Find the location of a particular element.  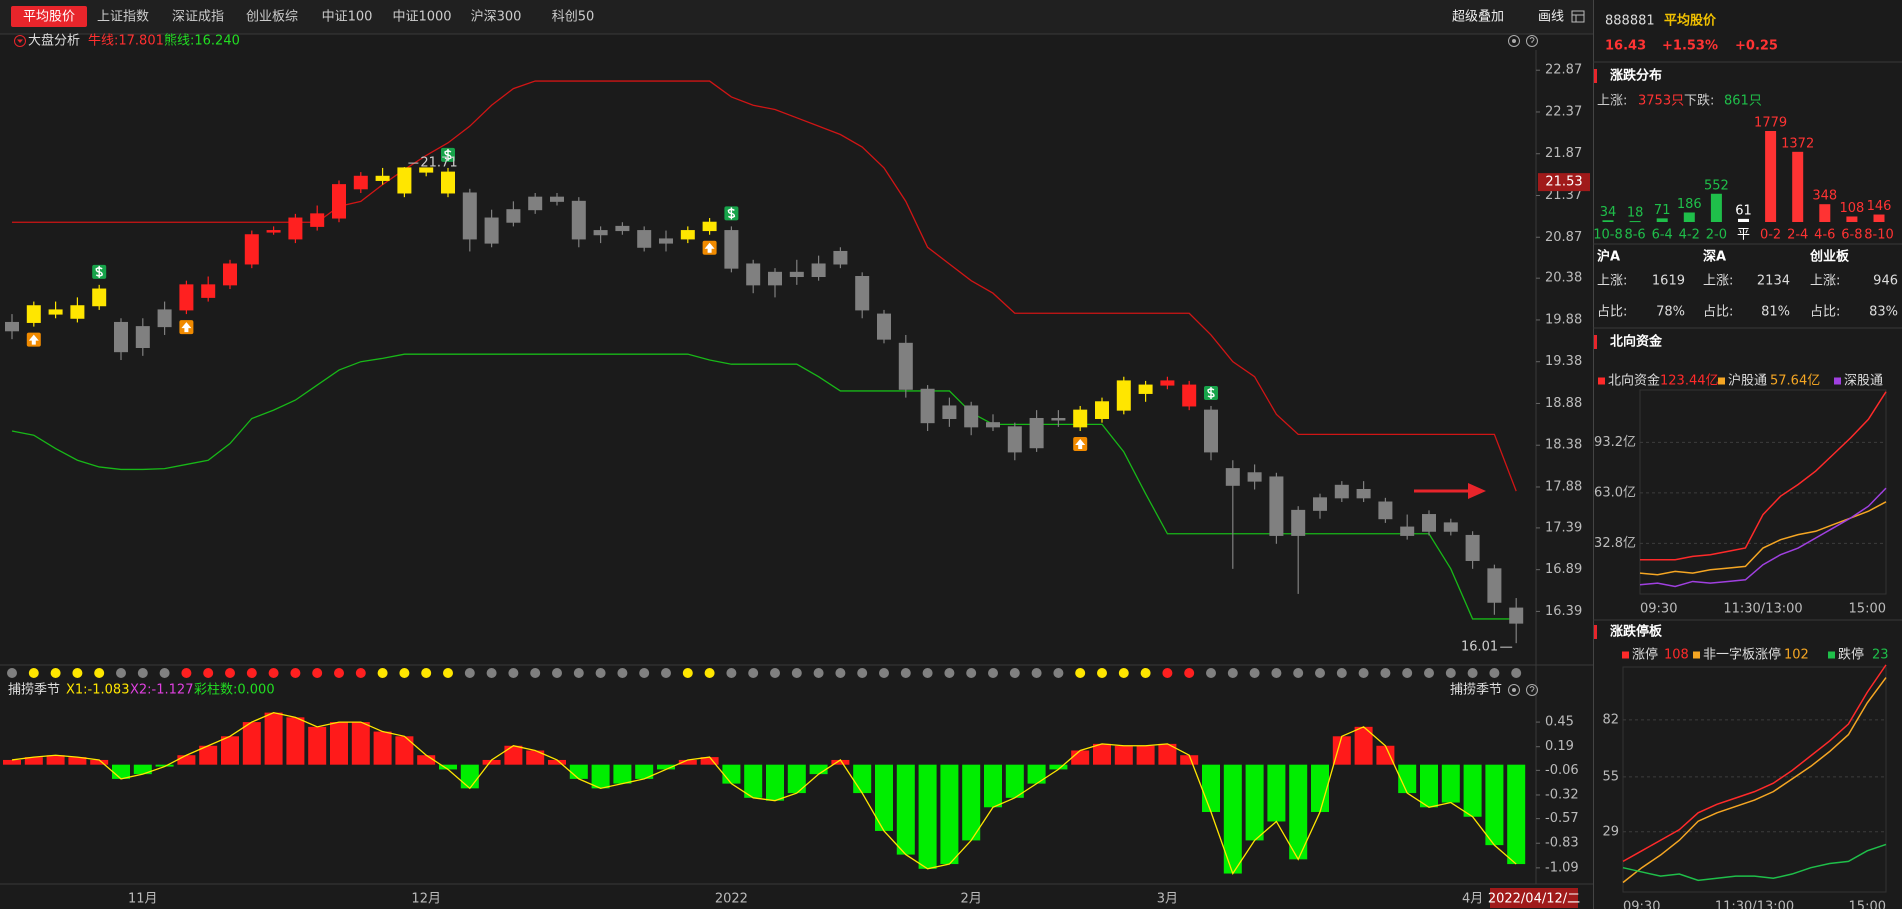

table-value: 78% is located at coordinates (1670, 312).